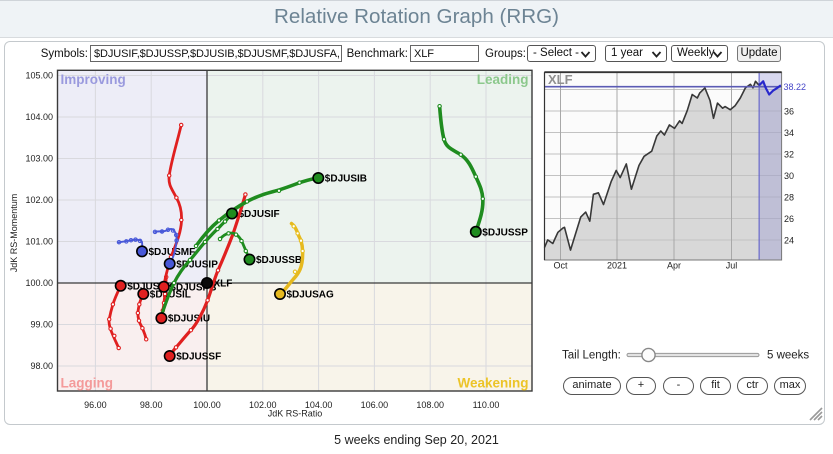  Describe the element at coordinates (87, 383) in the screenshot. I see `svg-text: Lagging` at that location.